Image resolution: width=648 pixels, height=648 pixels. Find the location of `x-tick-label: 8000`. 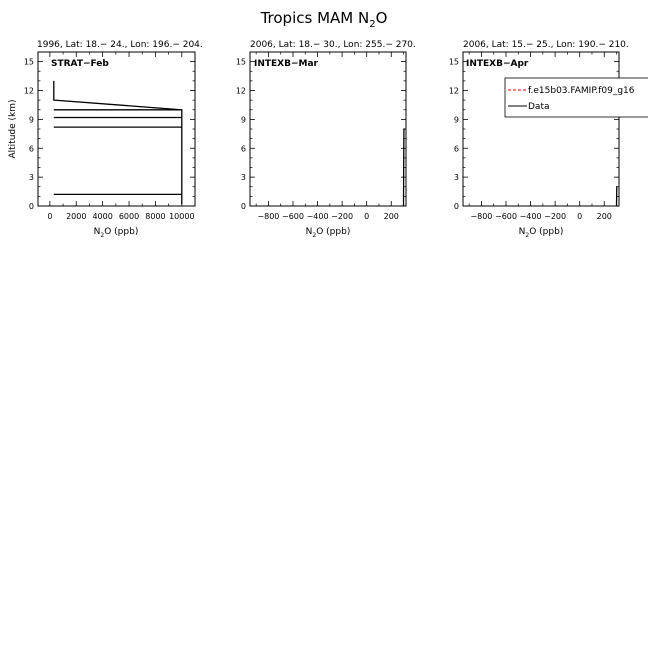

x-tick-label: 8000 is located at coordinates (155, 216).